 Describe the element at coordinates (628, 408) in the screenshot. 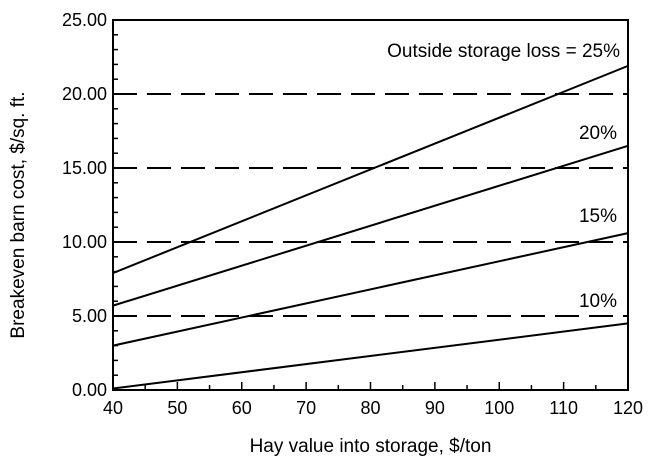

I see `x-tick-label: 120` at that location.